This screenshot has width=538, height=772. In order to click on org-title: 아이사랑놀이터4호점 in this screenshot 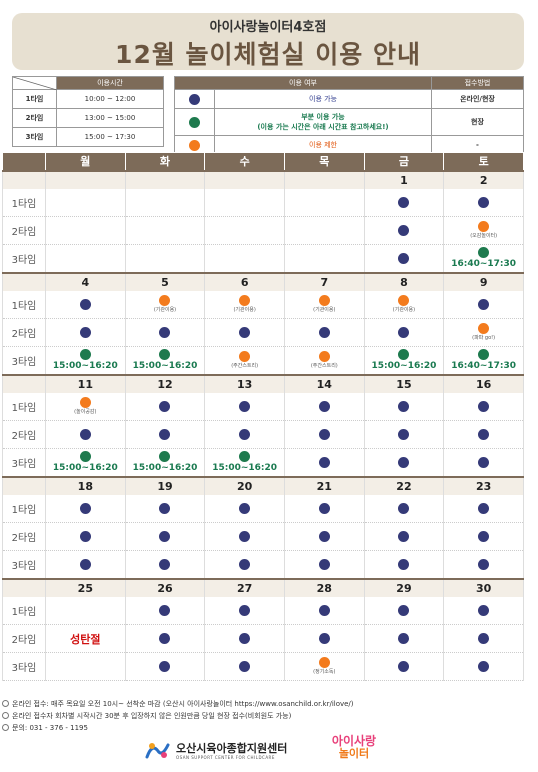, I will do `click(268, 27)`.